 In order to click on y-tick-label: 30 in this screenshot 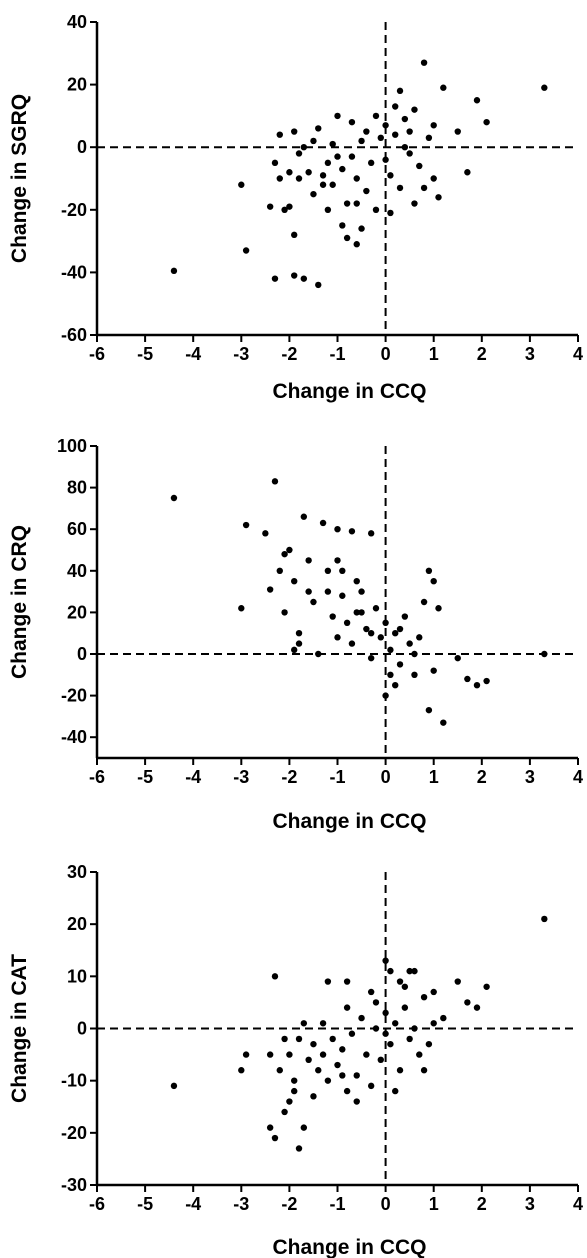, I will do `click(77, 872)`.